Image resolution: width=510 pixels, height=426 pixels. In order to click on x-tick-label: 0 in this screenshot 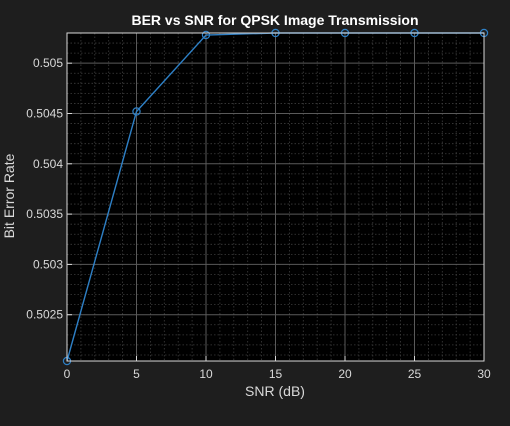, I will do `click(67, 374)`.